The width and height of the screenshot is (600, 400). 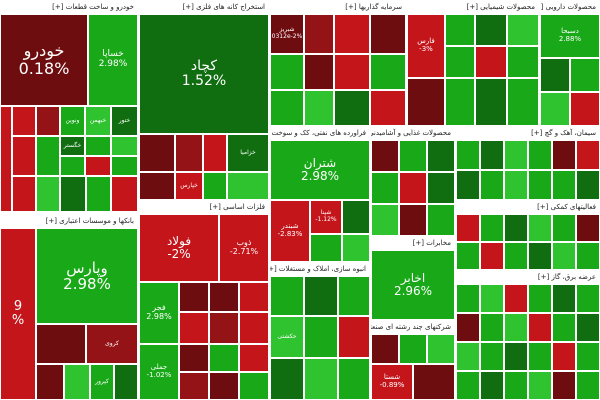 What do you see at coordinates (290, 231) in the screenshot?
I see `tile-shabandar: شبندر -2.83%` at bounding box center [290, 231].